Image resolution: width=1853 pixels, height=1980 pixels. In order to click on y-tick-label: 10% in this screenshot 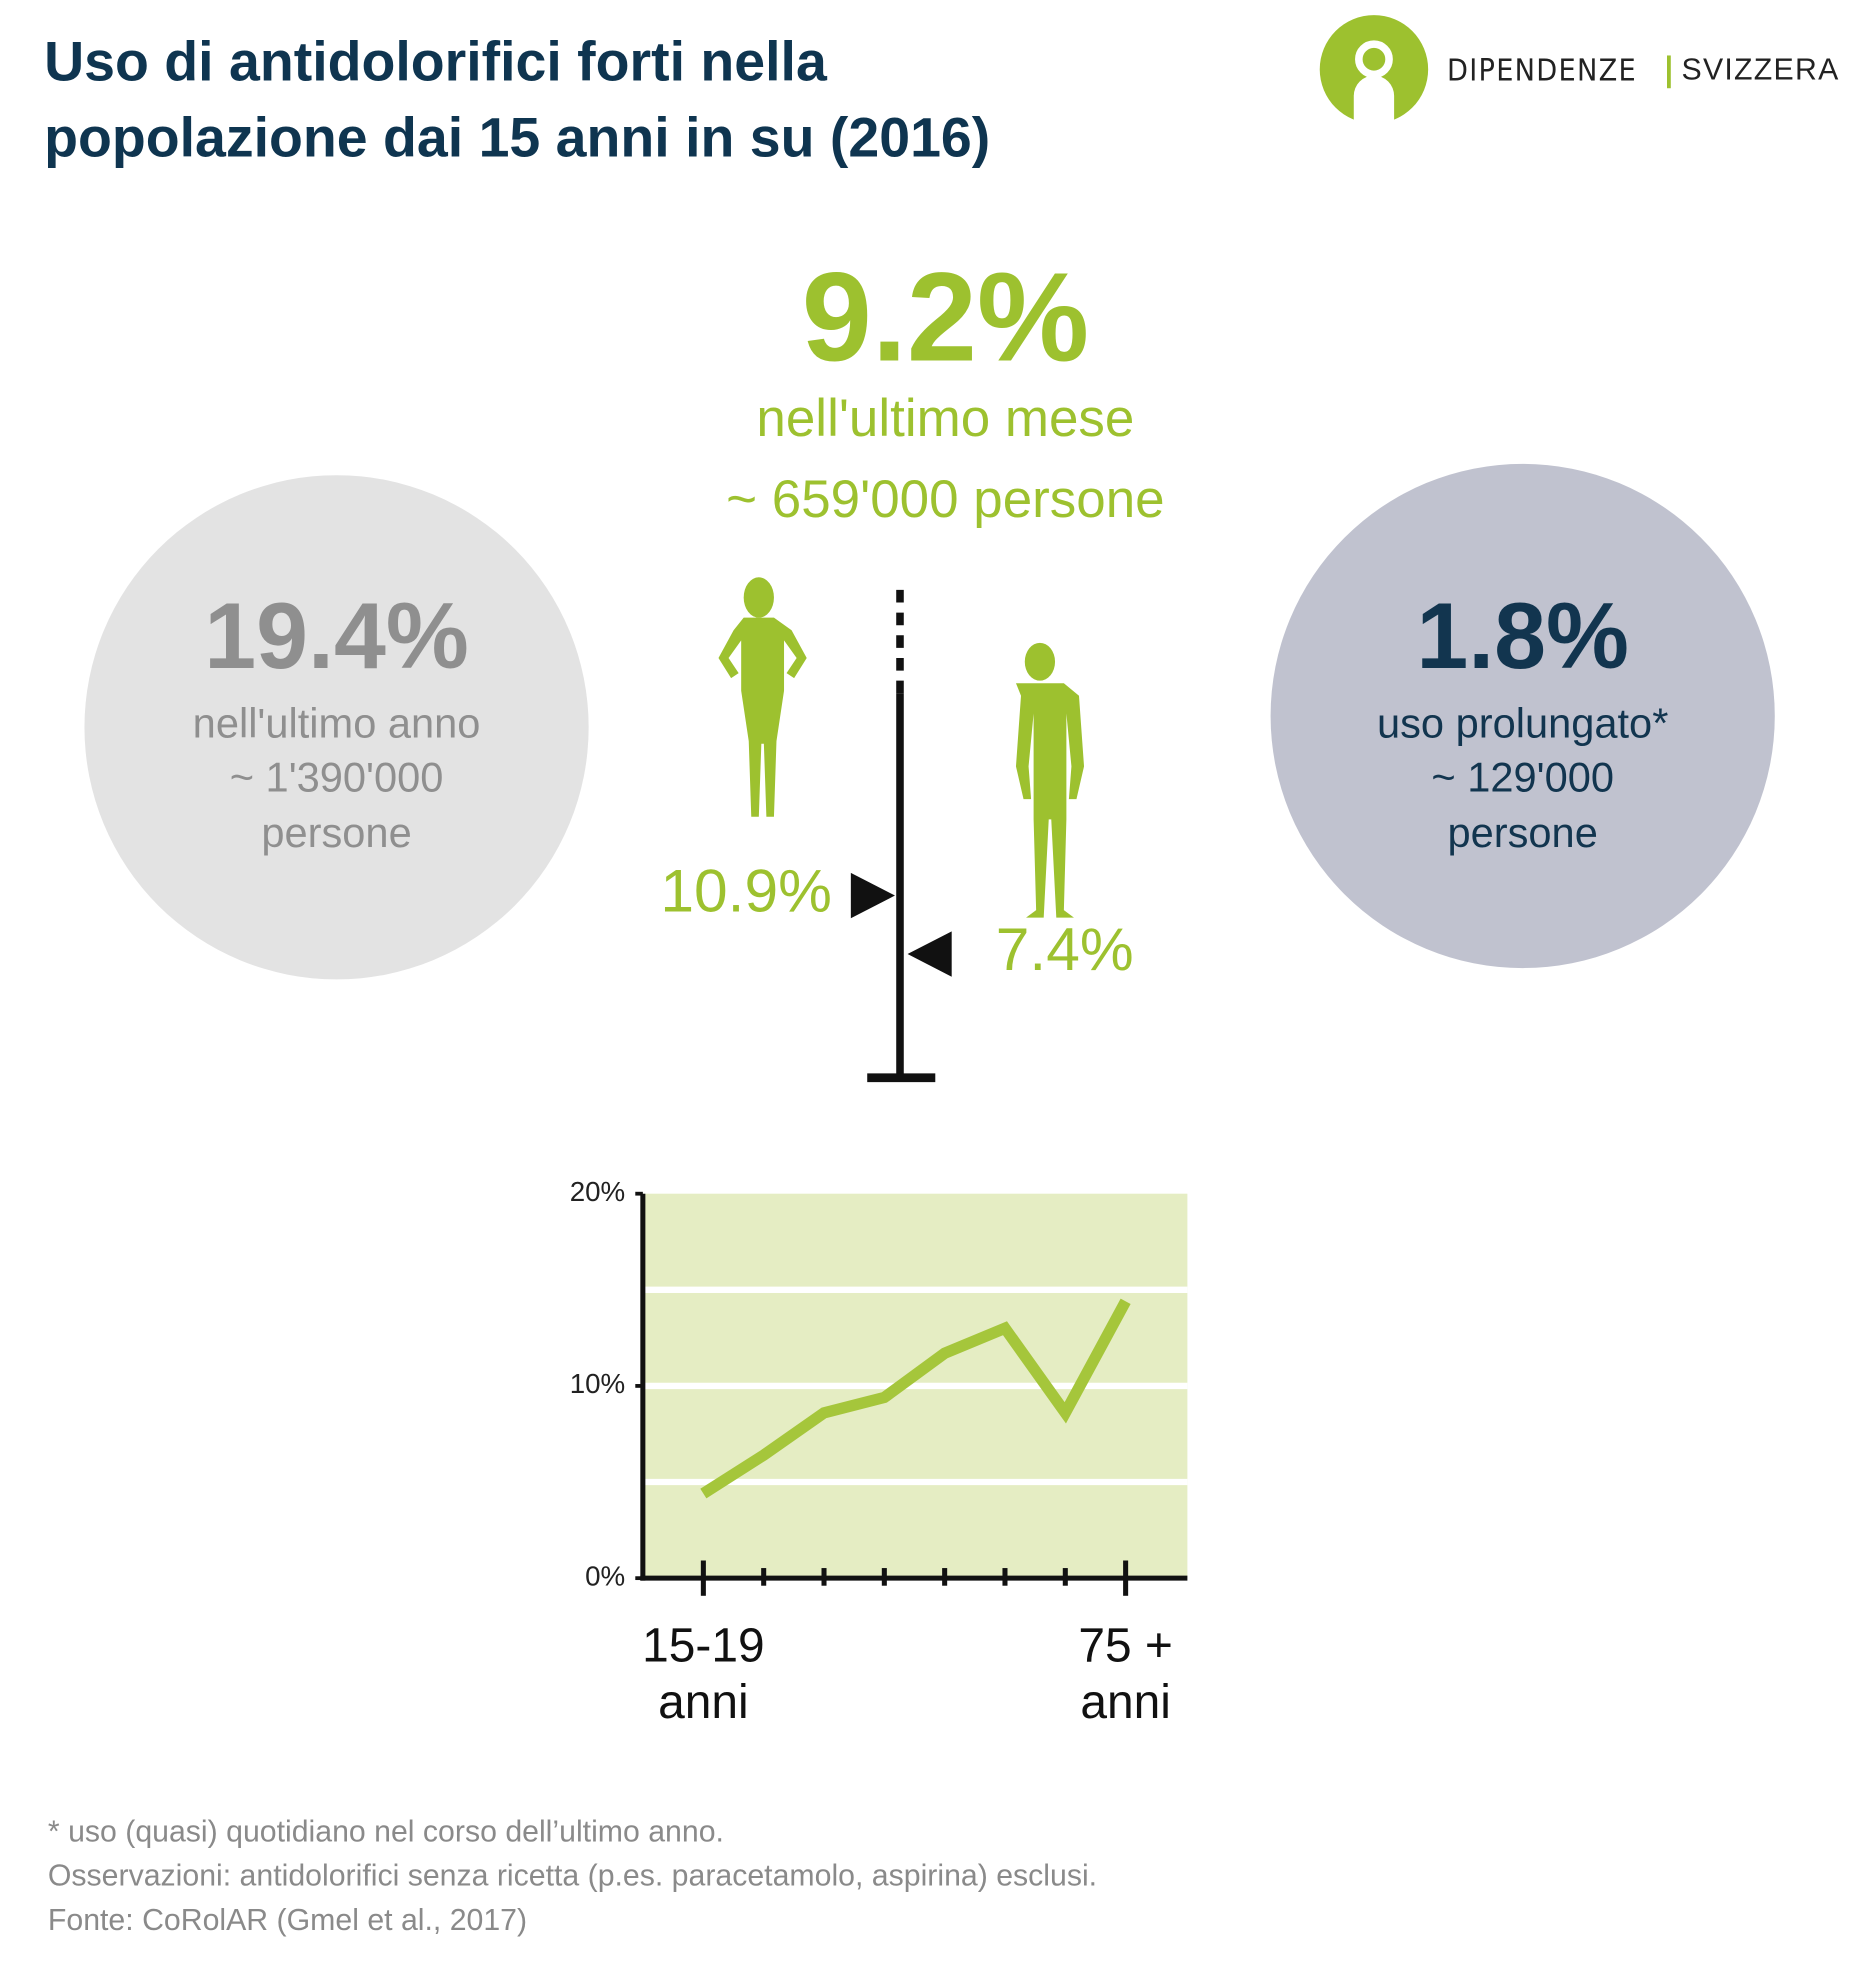, I will do `click(597, 1383)`.